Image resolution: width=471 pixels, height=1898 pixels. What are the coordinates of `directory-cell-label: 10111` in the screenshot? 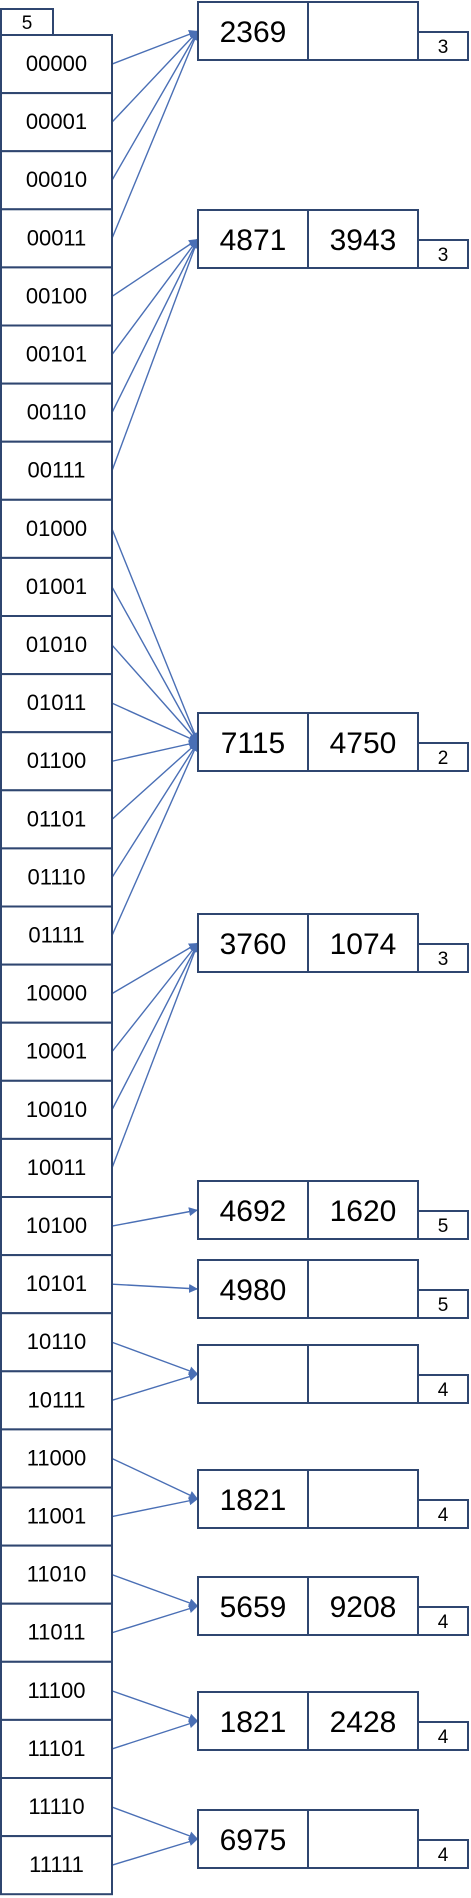 It's located at (57, 1399).